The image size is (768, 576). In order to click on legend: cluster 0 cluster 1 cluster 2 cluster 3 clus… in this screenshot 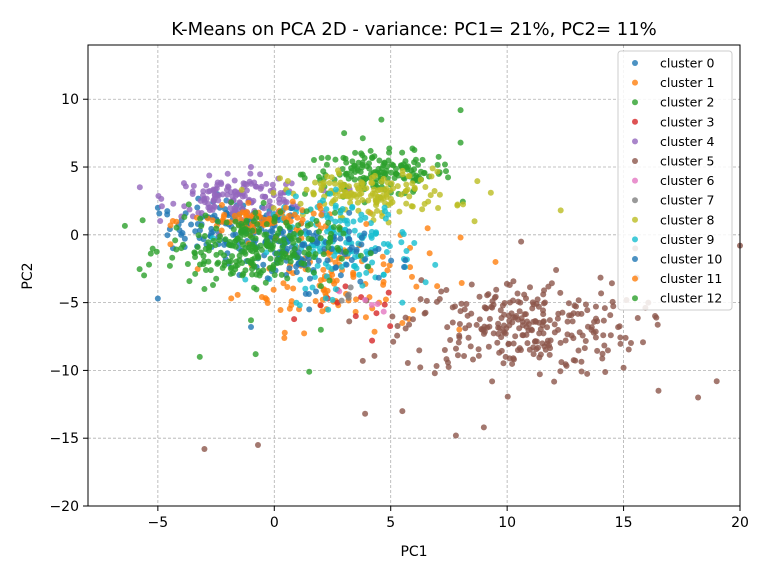, I will do `click(675, 180)`.